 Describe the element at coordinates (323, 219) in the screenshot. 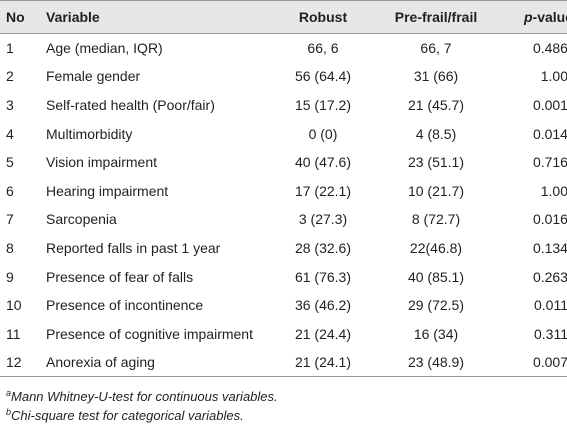

I see `cell: 3 (27.3)` at that location.